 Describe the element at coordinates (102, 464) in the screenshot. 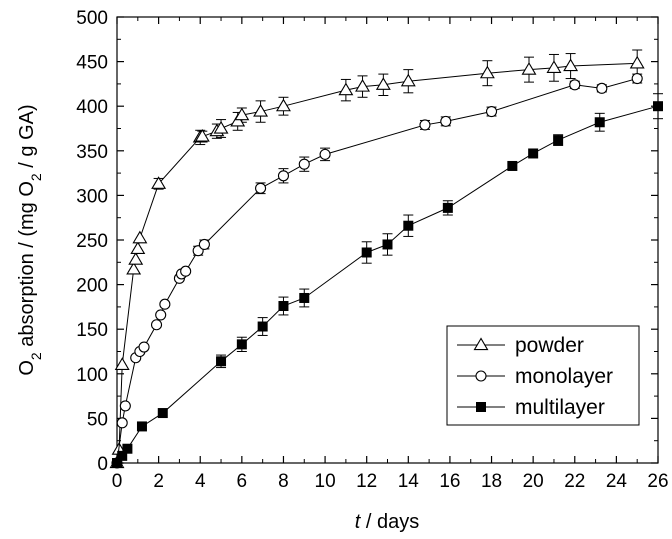

I see `y-tick-label: 0` at that location.